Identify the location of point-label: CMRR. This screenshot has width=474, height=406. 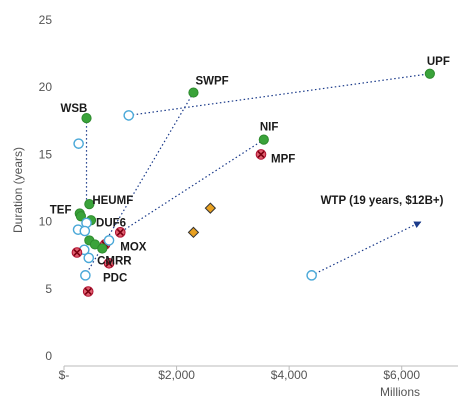
(114, 261).